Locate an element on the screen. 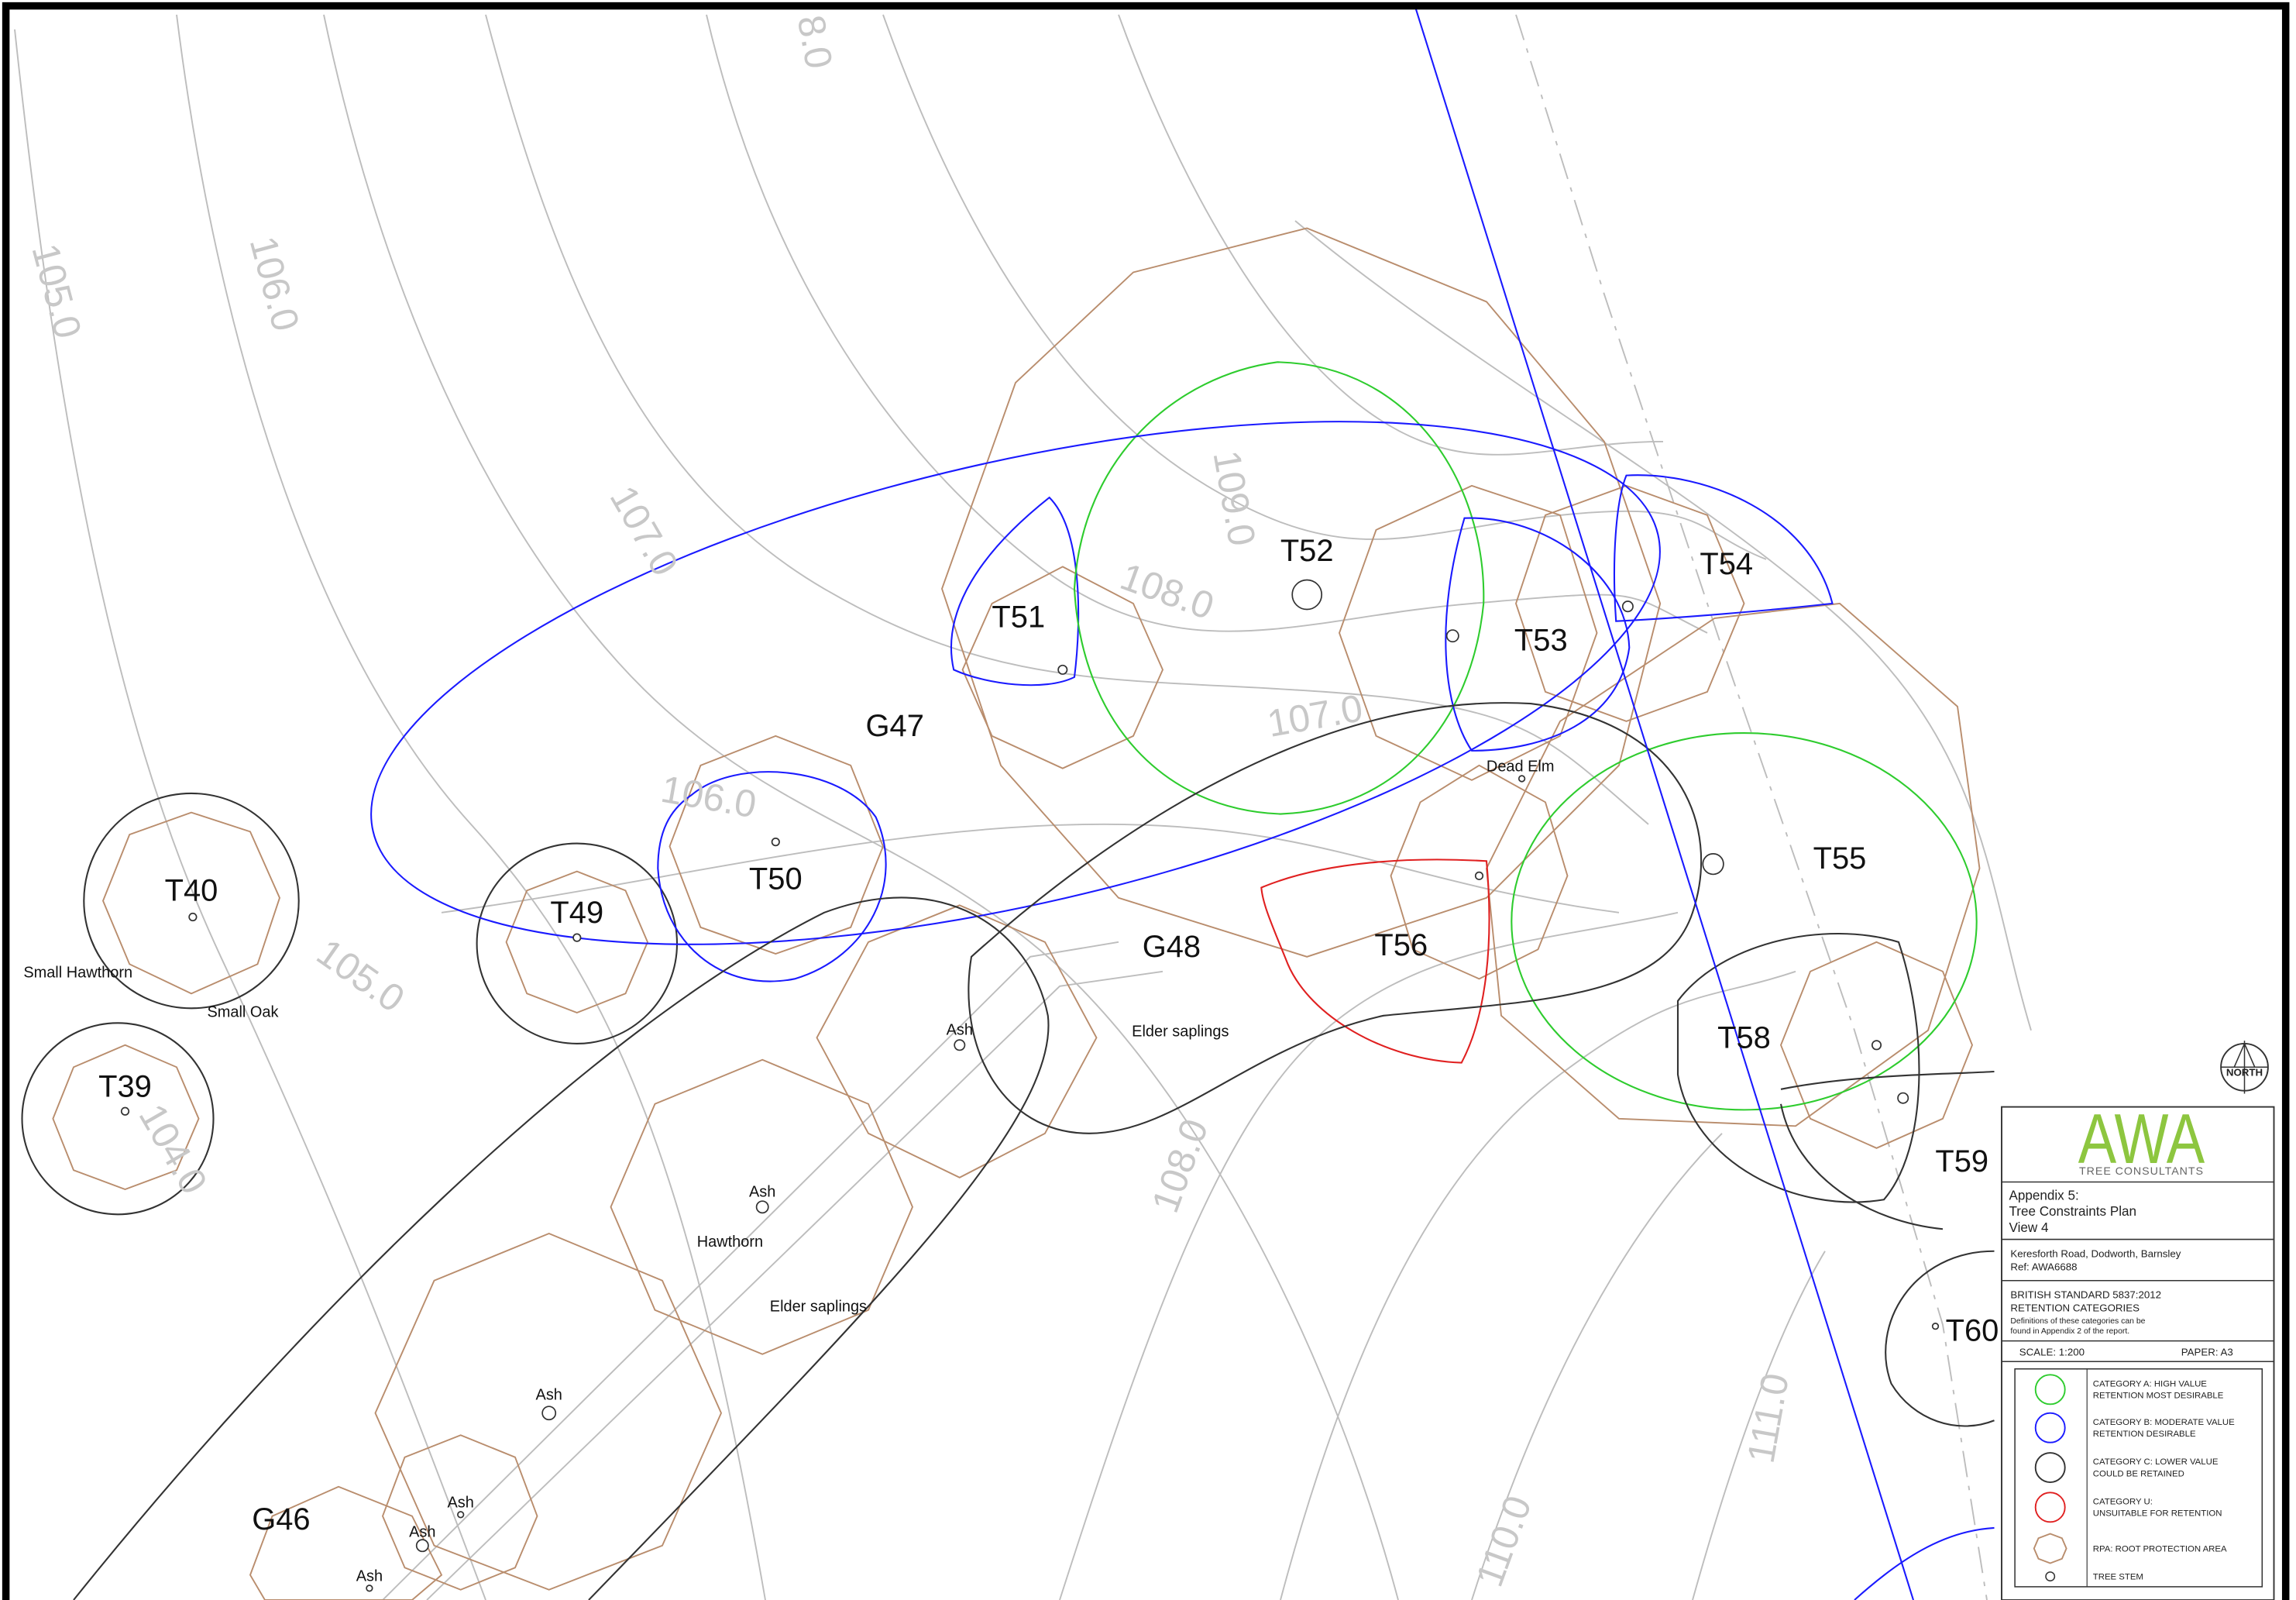 This screenshot has width=2296, height=1600. tree-label: T50 is located at coordinates (776, 879).